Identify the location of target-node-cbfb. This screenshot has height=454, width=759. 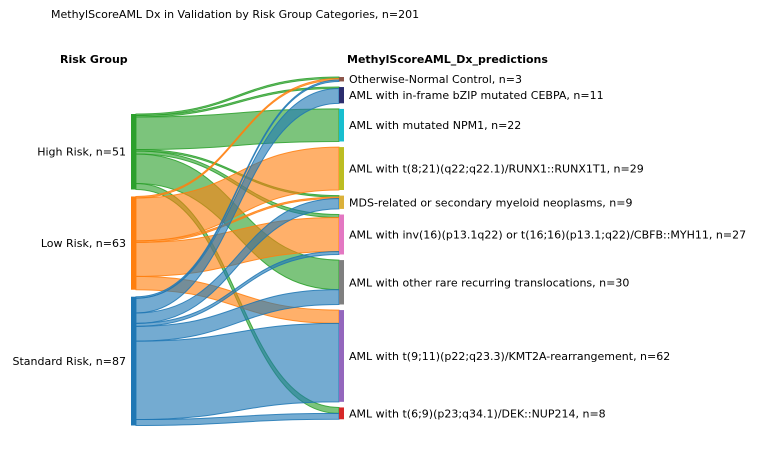
(341, 234).